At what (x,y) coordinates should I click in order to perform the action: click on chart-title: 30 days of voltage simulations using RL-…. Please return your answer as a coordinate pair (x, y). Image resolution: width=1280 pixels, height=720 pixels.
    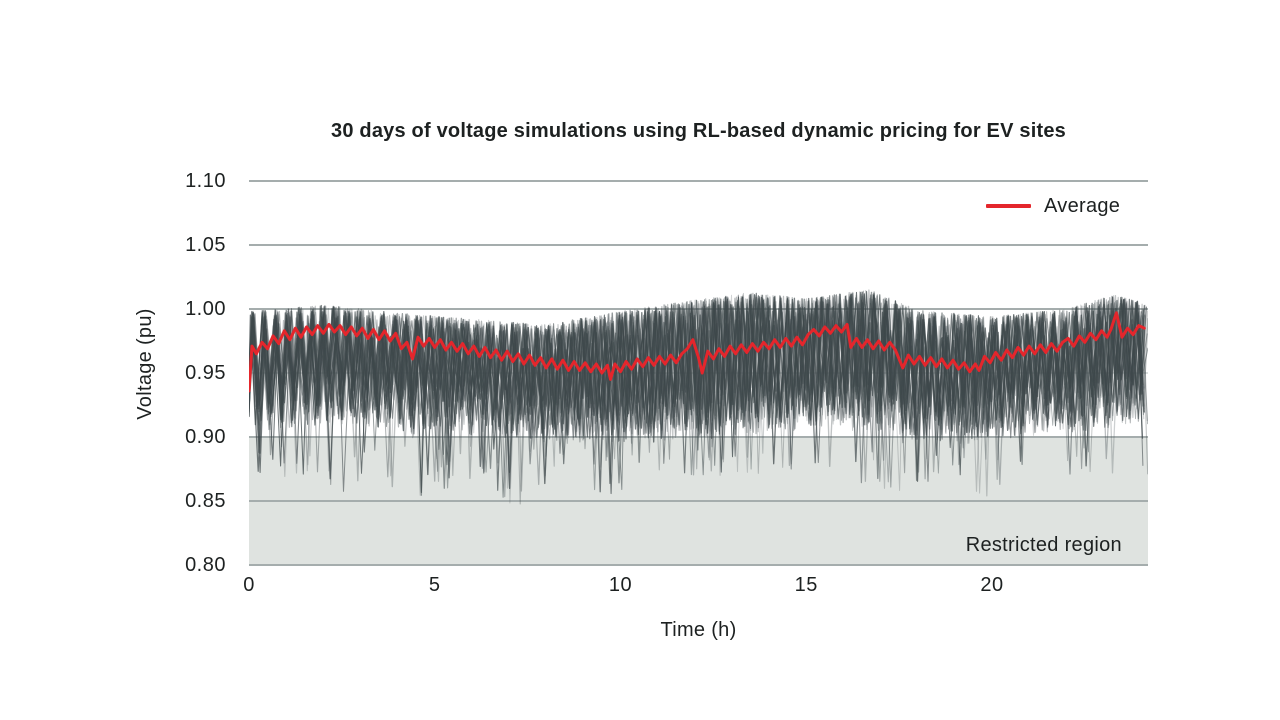
    Looking at the image, I should click on (698, 131).